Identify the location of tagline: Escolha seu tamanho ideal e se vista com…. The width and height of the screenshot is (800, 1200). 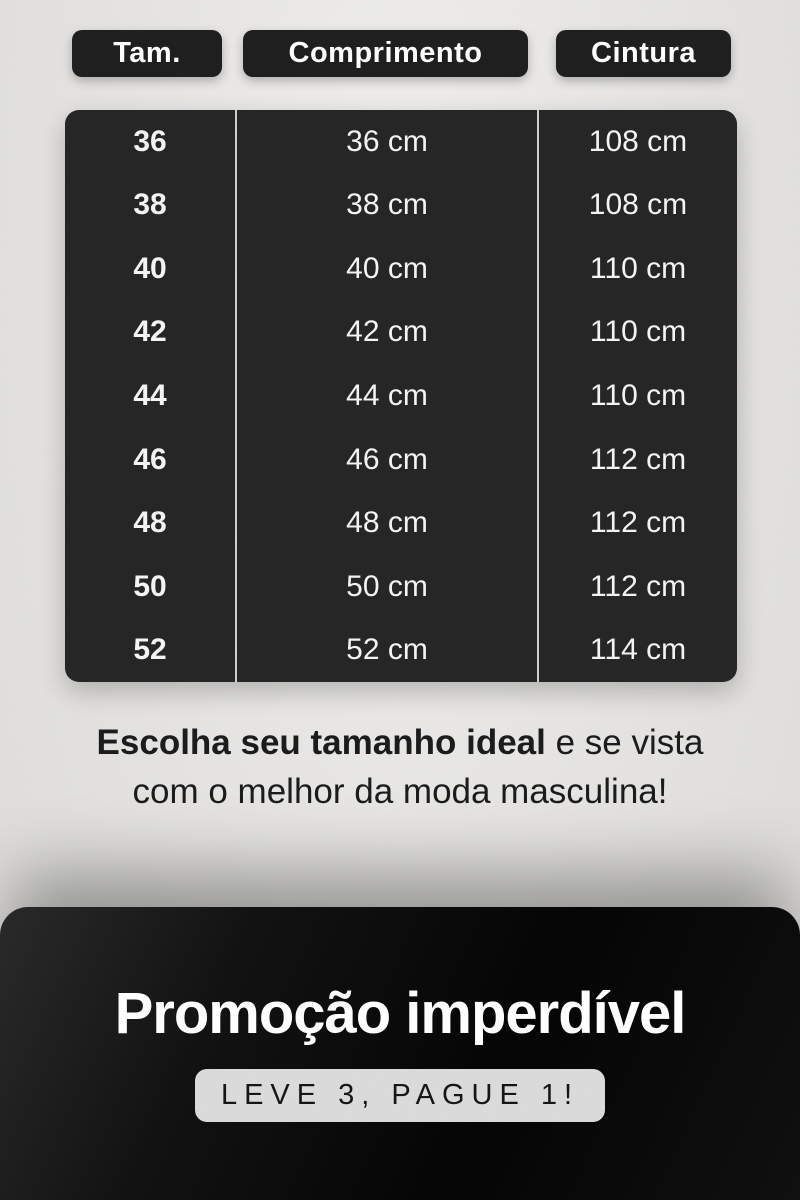
(400, 767).